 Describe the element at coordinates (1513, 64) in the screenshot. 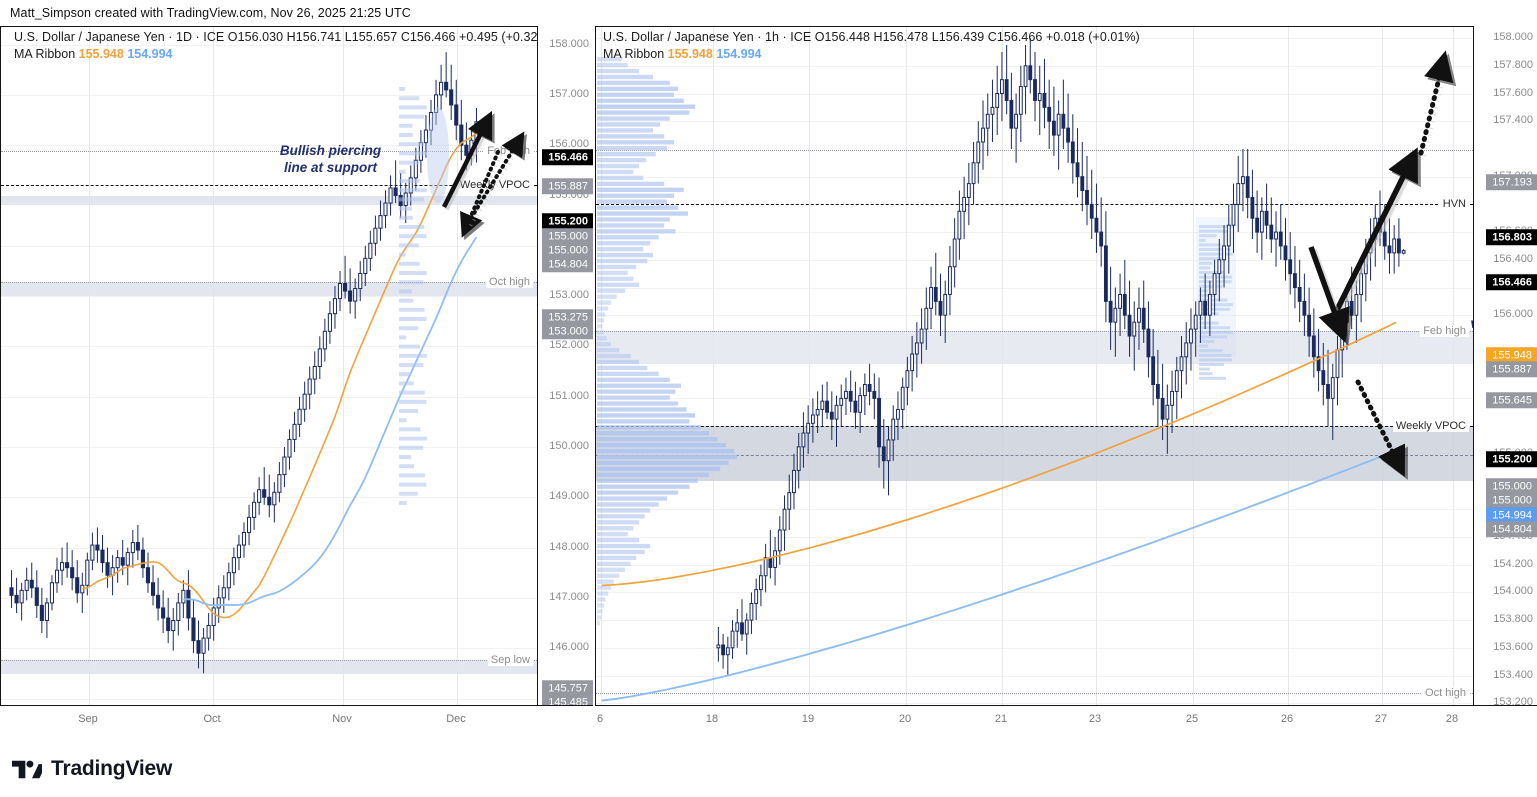

I see `price-tick: 157.800` at that location.